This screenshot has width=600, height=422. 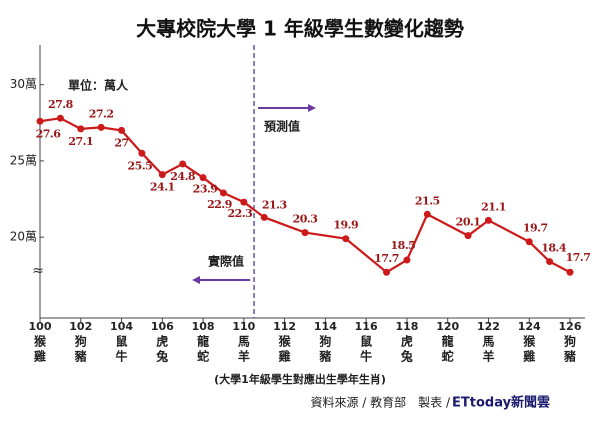 I want to click on x-tick-label: 100, so click(x=40, y=326).